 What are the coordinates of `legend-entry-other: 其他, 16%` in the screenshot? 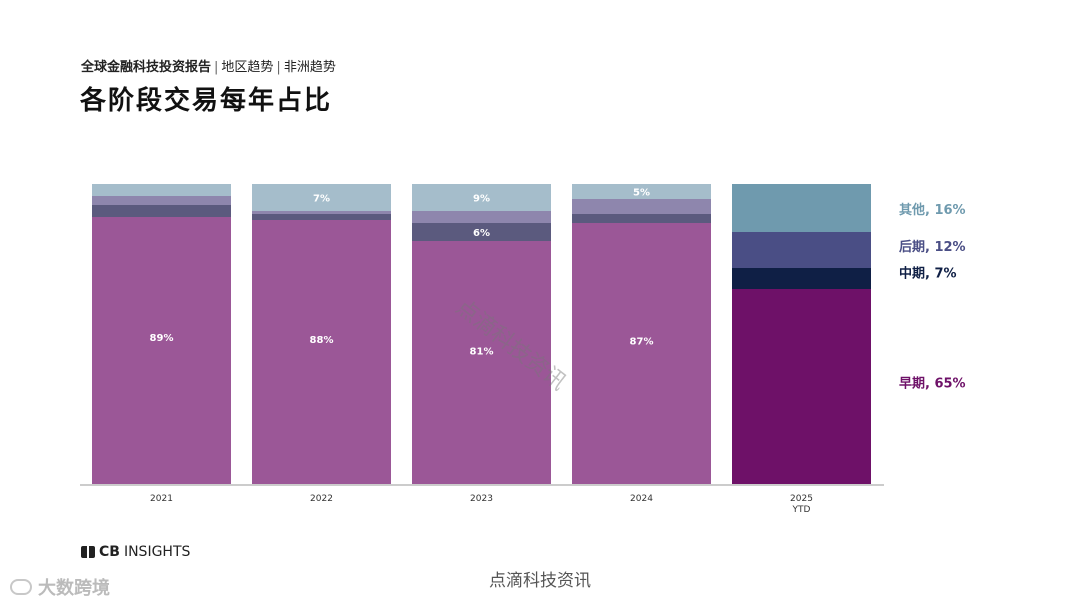 It's located at (932, 210).